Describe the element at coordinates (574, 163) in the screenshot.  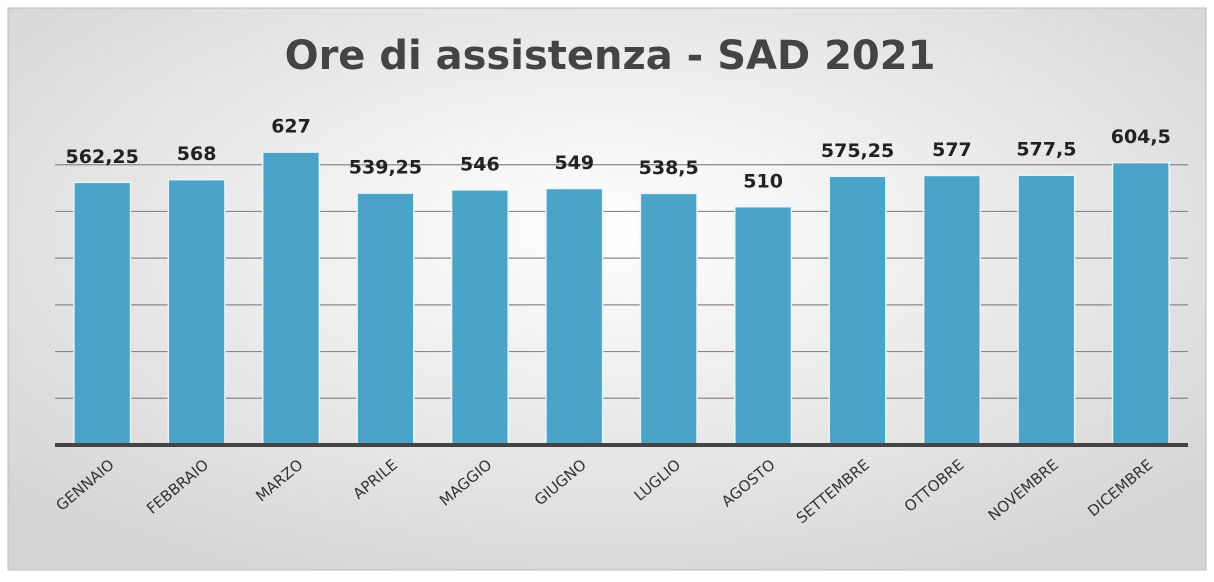
I see `data-label: 549` at that location.